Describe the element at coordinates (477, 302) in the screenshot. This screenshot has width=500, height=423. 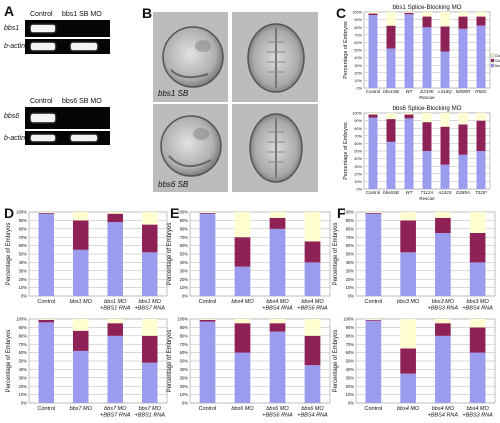
I see `x-tick-label: bbs3 MO` at that location.